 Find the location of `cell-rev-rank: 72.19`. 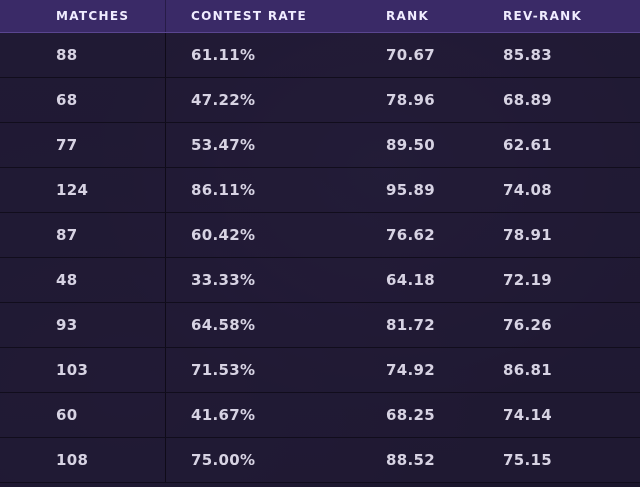

cell-rev-rank: 72.19 is located at coordinates (527, 280).